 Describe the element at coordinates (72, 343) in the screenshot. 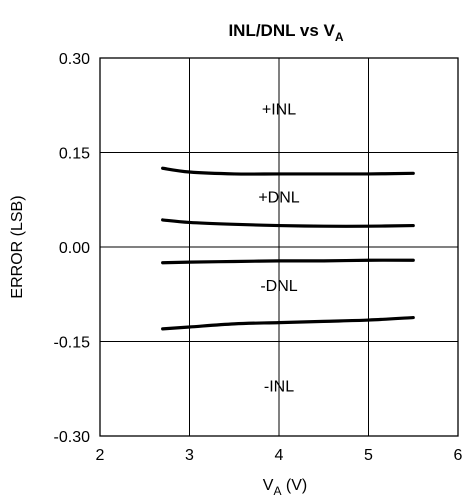

I see `y-tick-label: -0.15` at that location.